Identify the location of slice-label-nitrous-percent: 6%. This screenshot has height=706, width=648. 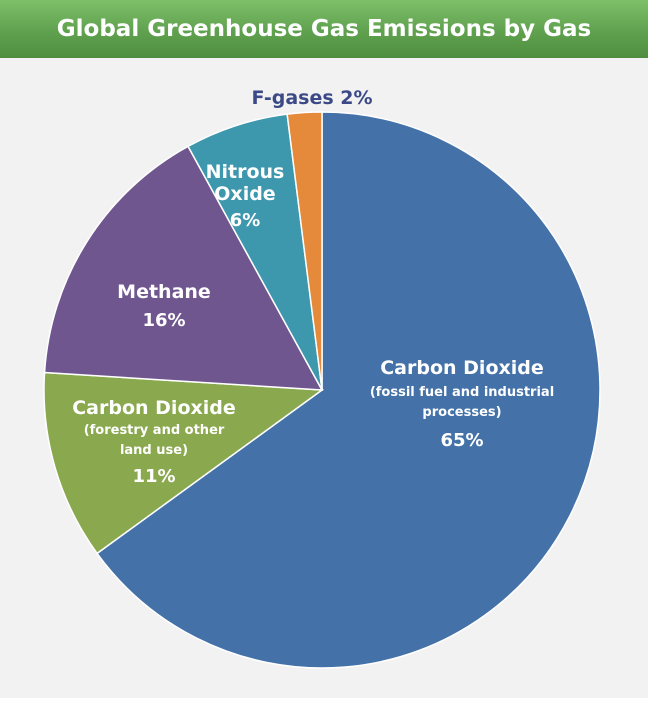
(245, 220).